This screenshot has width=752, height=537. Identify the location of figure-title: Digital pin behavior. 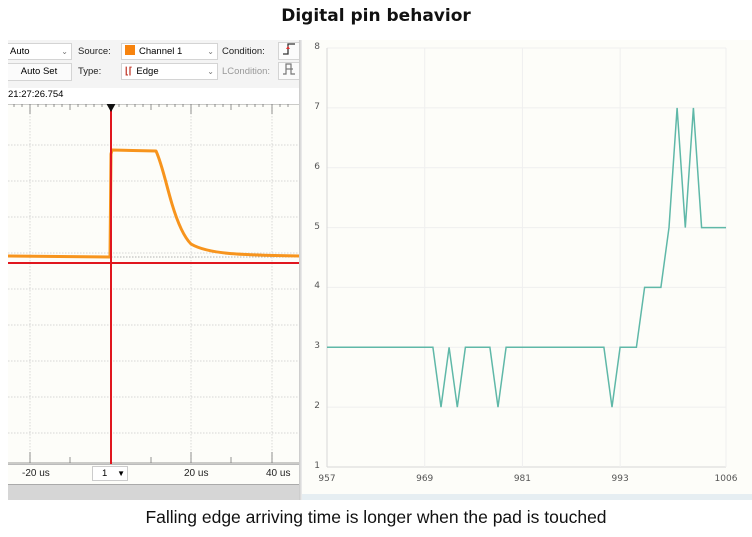
(376, 16).